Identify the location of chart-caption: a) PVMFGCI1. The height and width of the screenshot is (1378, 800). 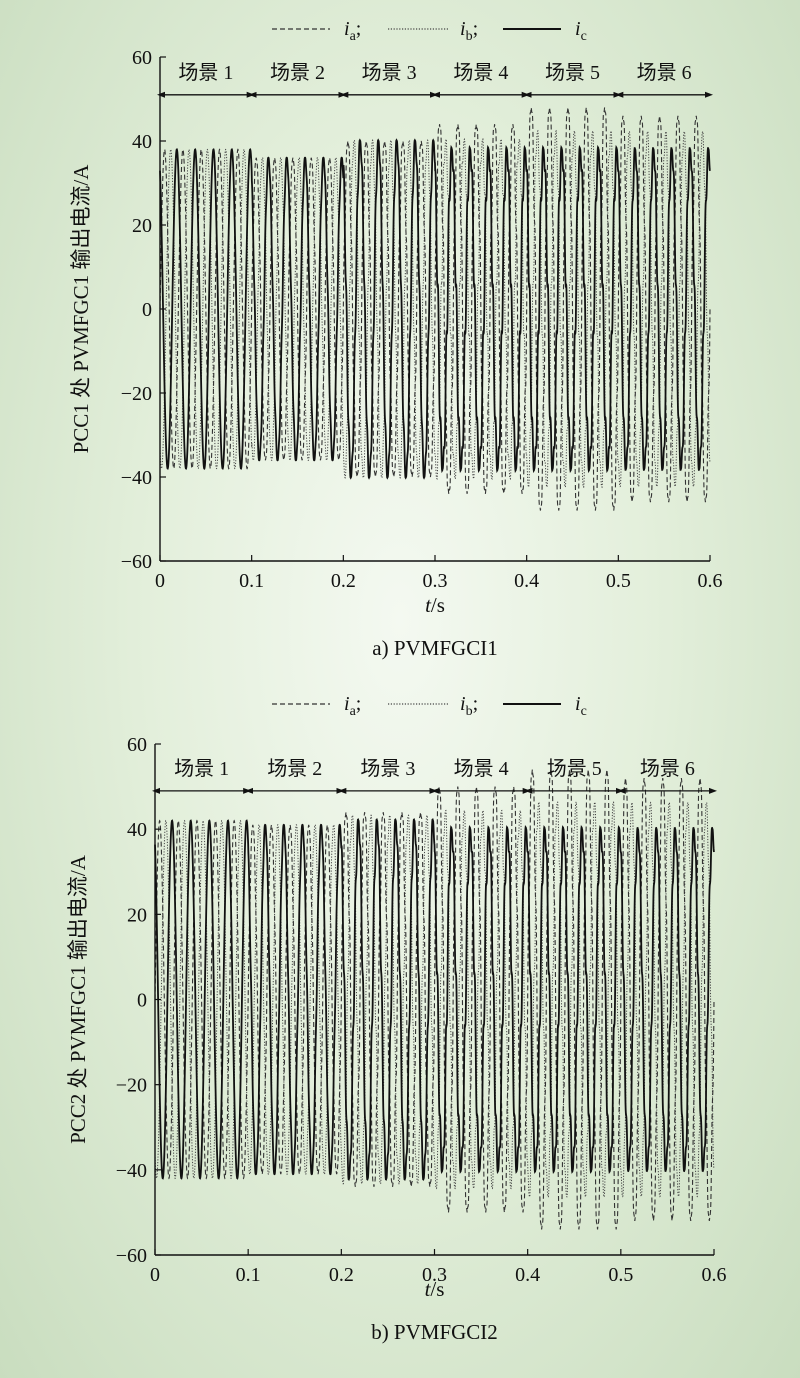
(434, 648).